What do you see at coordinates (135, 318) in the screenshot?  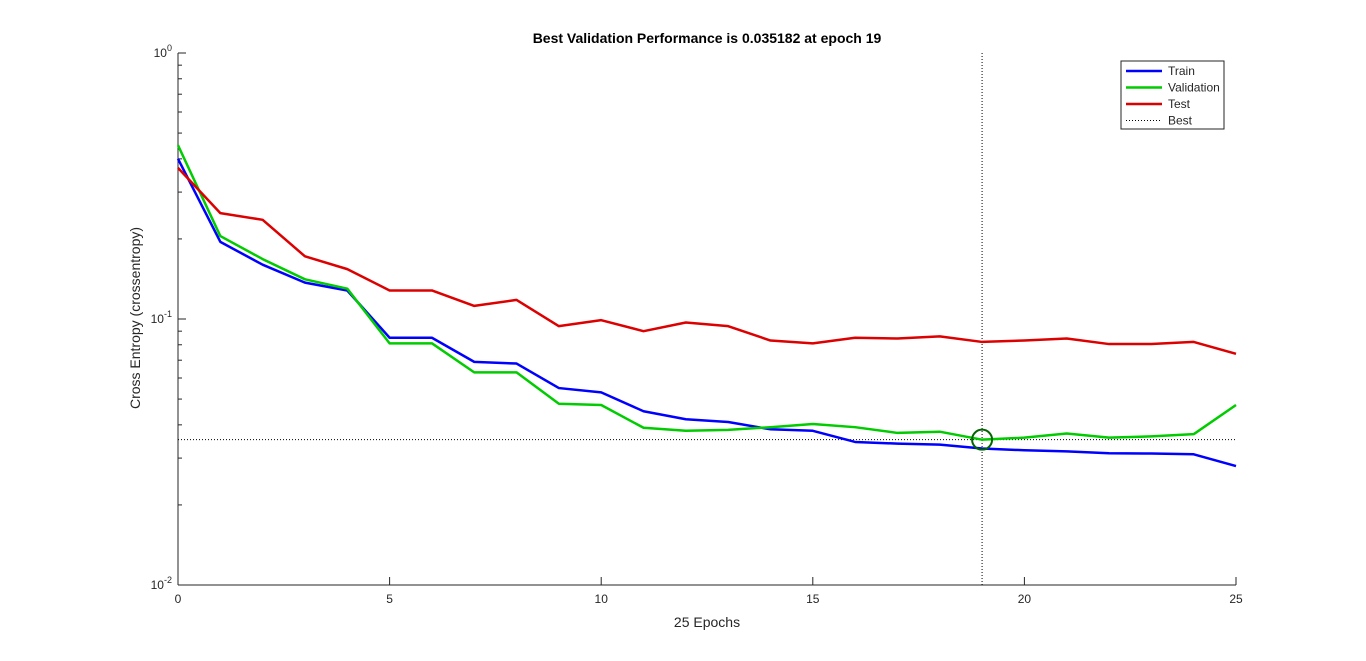 I see `y-axis-label: Cross Entropy (crossentropy)` at bounding box center [135, 318].